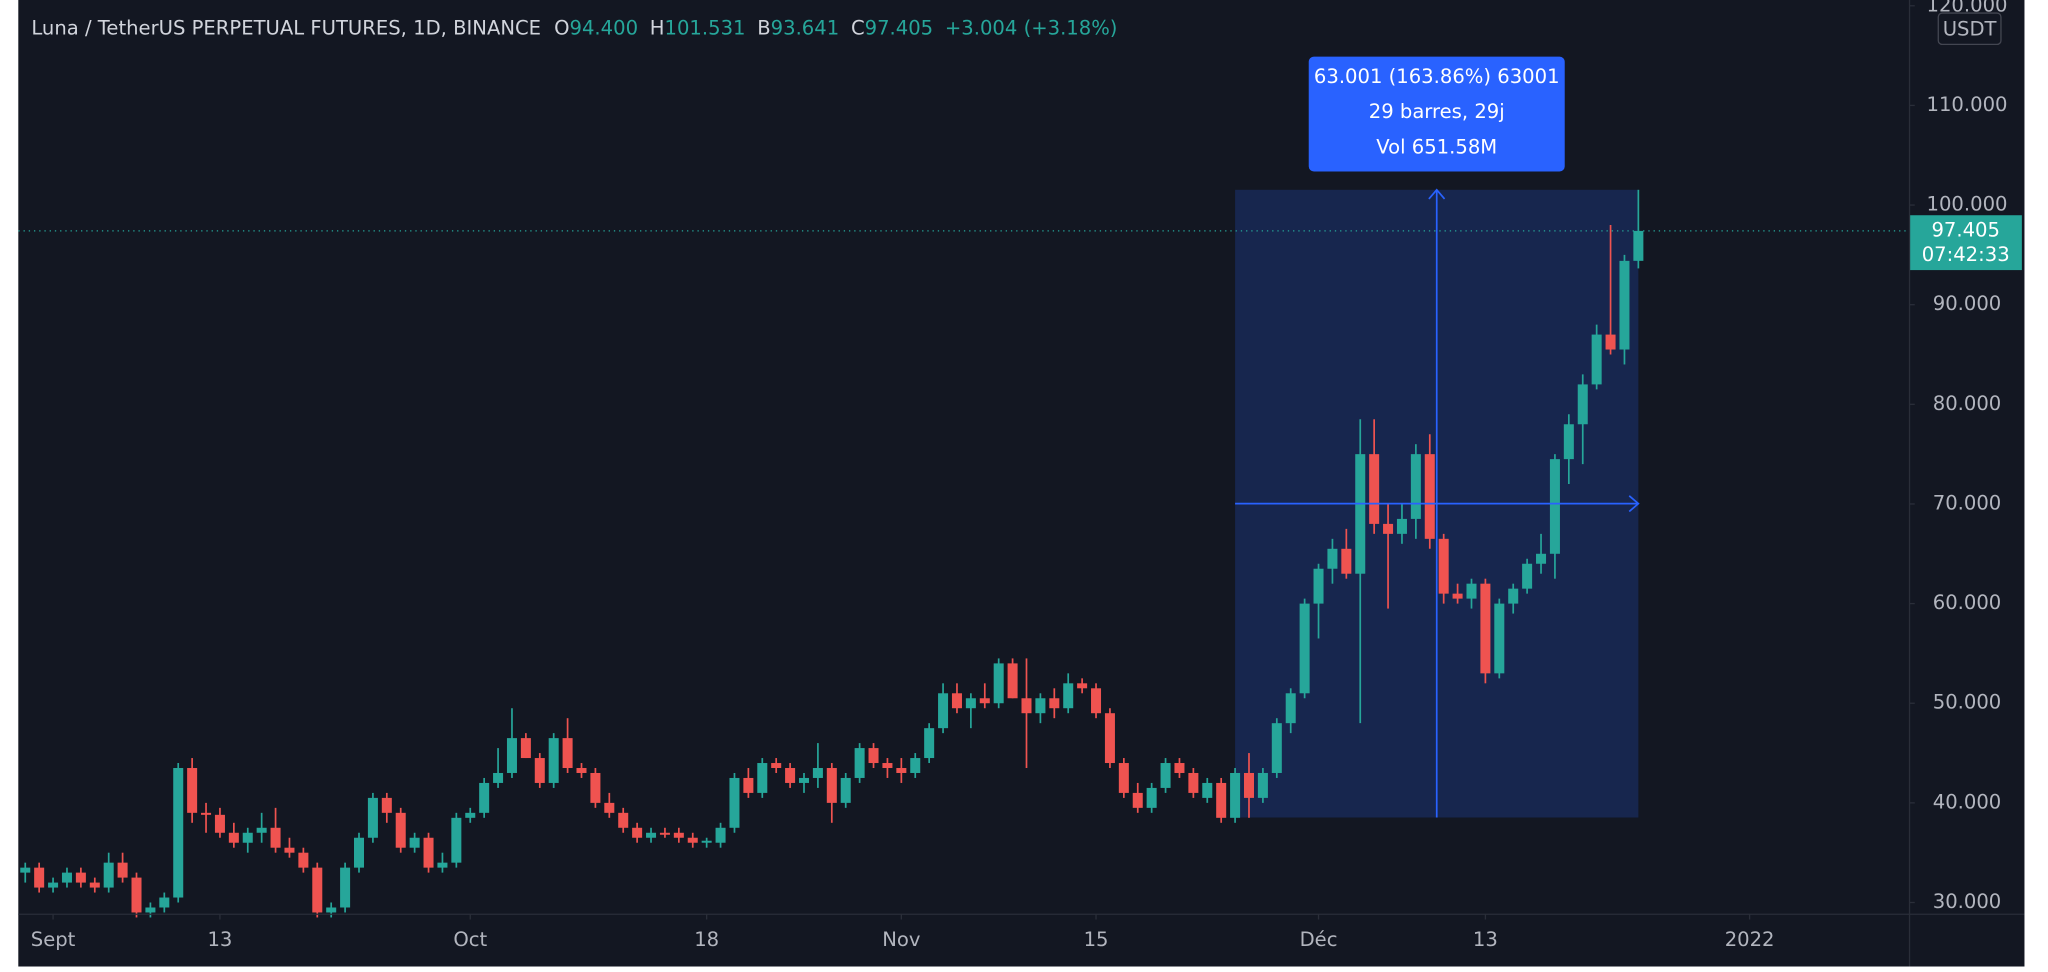  I want to click on legend-key: O, so click(561, 27).